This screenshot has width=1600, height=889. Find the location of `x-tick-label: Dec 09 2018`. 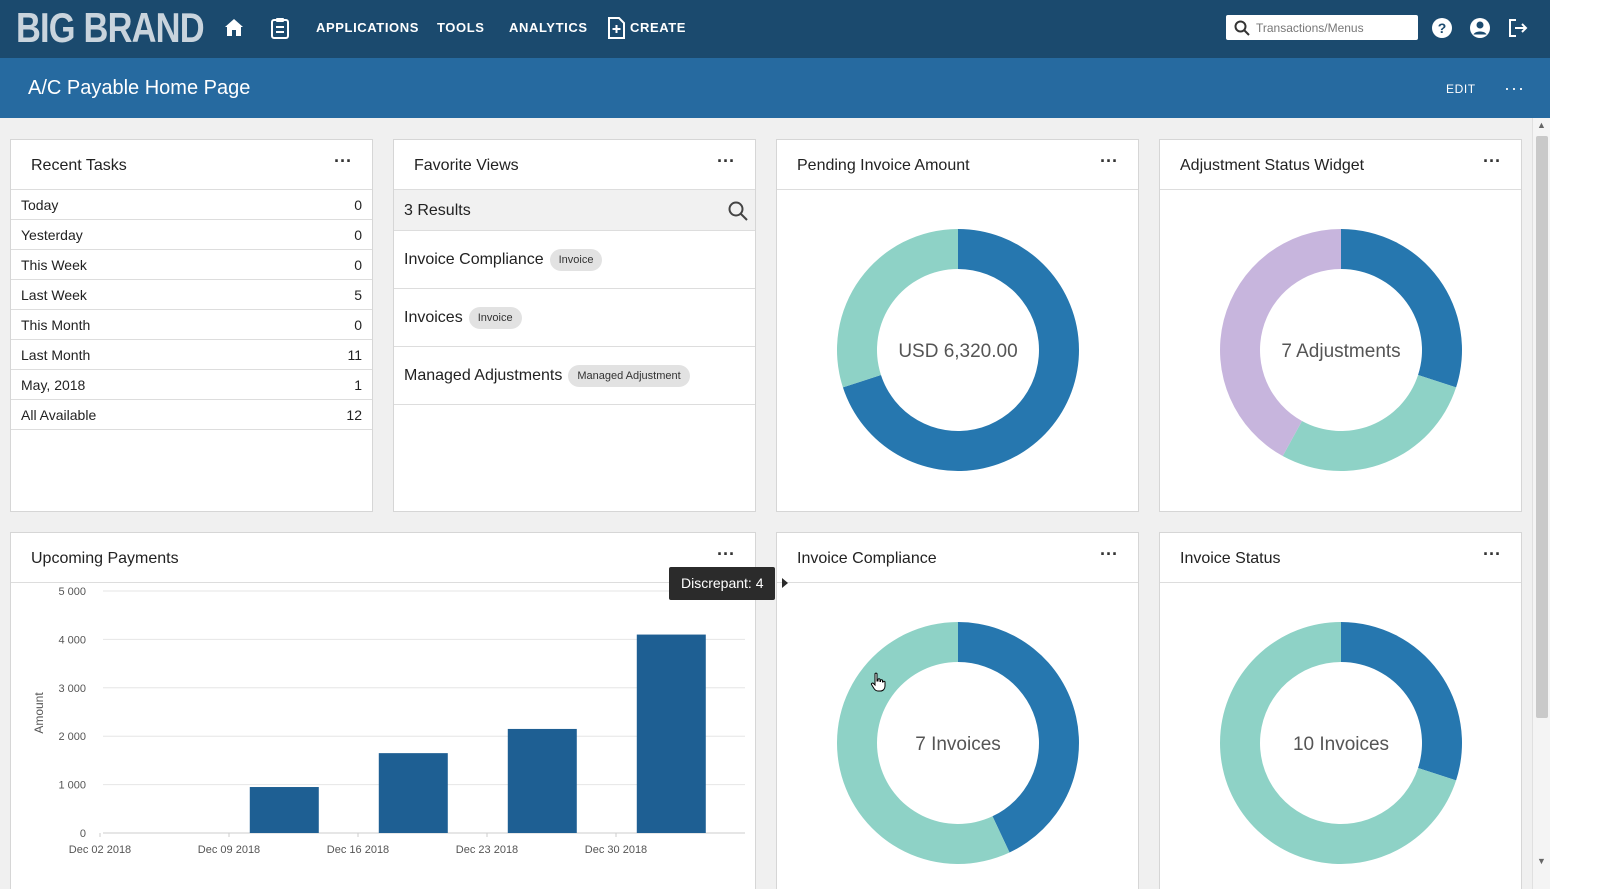

x-tick-label: Dec 09 2018 is located at coordinates (229, 850).